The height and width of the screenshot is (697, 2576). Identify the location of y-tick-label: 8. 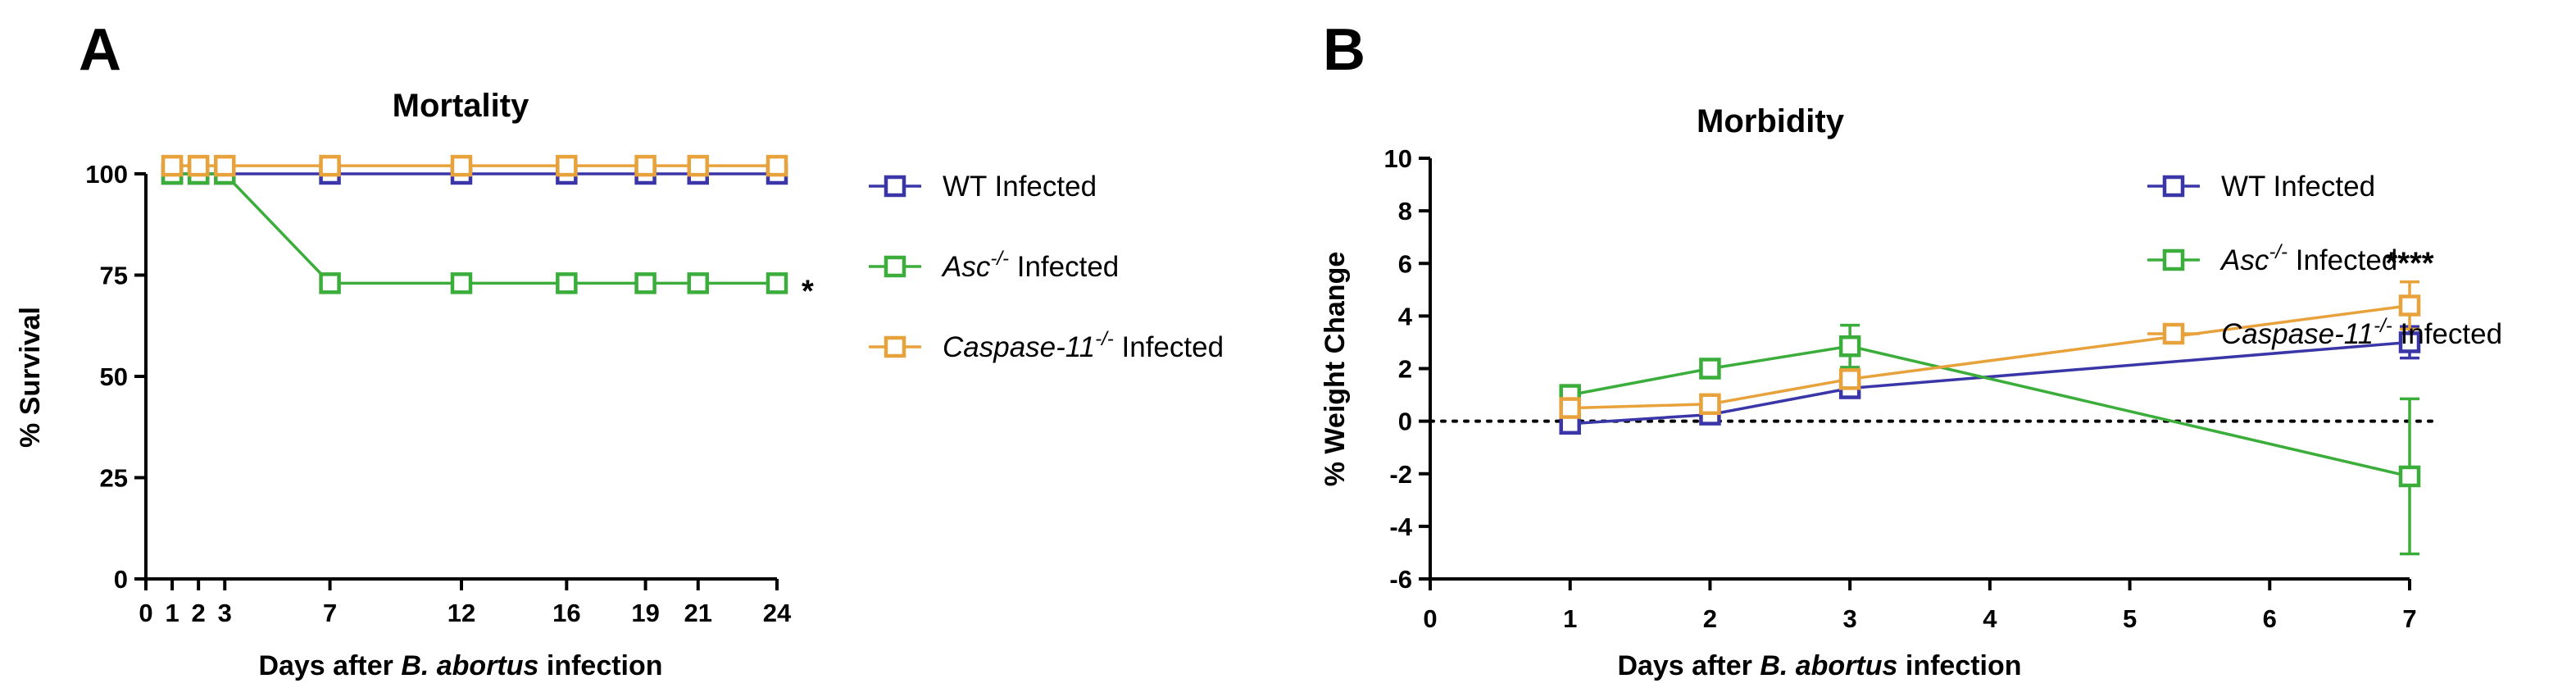
(1405, 211).